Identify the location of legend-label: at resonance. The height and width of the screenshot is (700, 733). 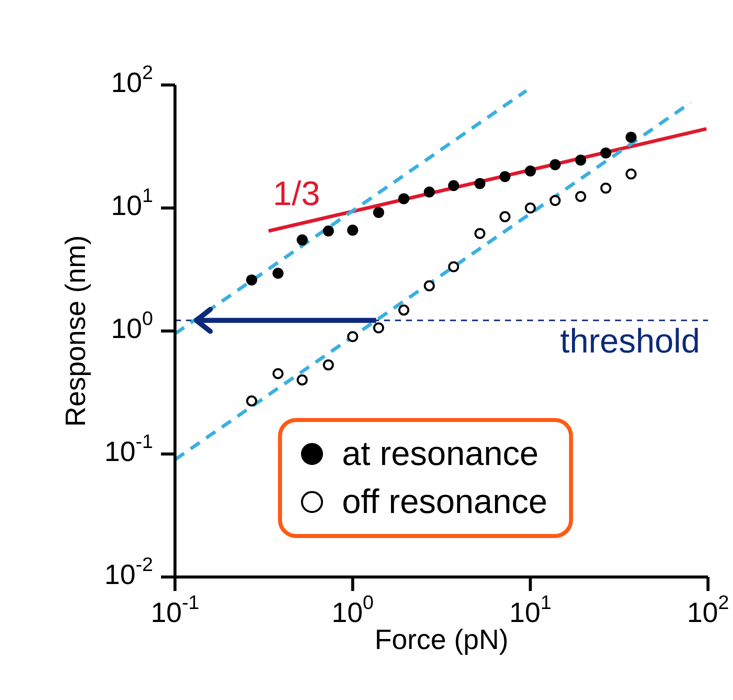
(440, 454).